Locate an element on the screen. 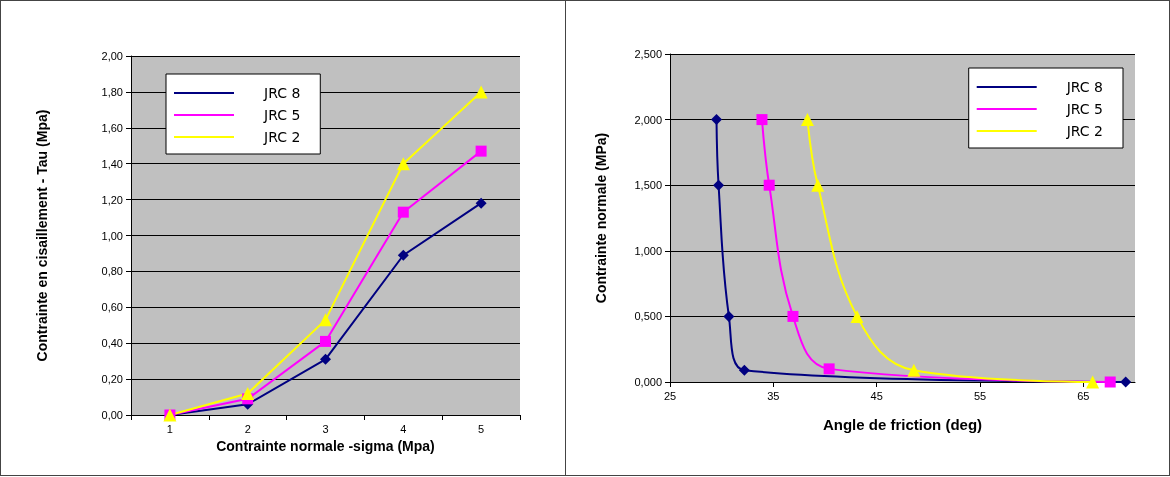 The width and height of the screenshot is (1170, 477). x-axis-title: Angle de friction (deg) is located at coordinates (902, 424).